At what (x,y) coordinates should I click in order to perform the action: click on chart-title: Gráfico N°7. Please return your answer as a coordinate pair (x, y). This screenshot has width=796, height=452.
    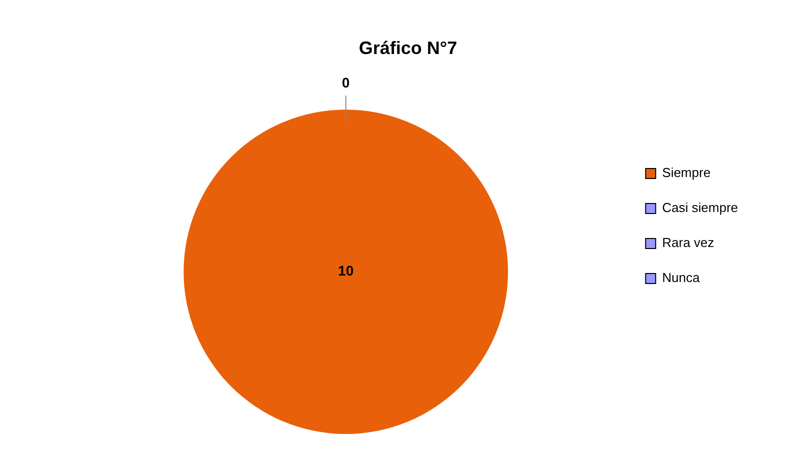
    Looking at the image, I should click on (408, 48).